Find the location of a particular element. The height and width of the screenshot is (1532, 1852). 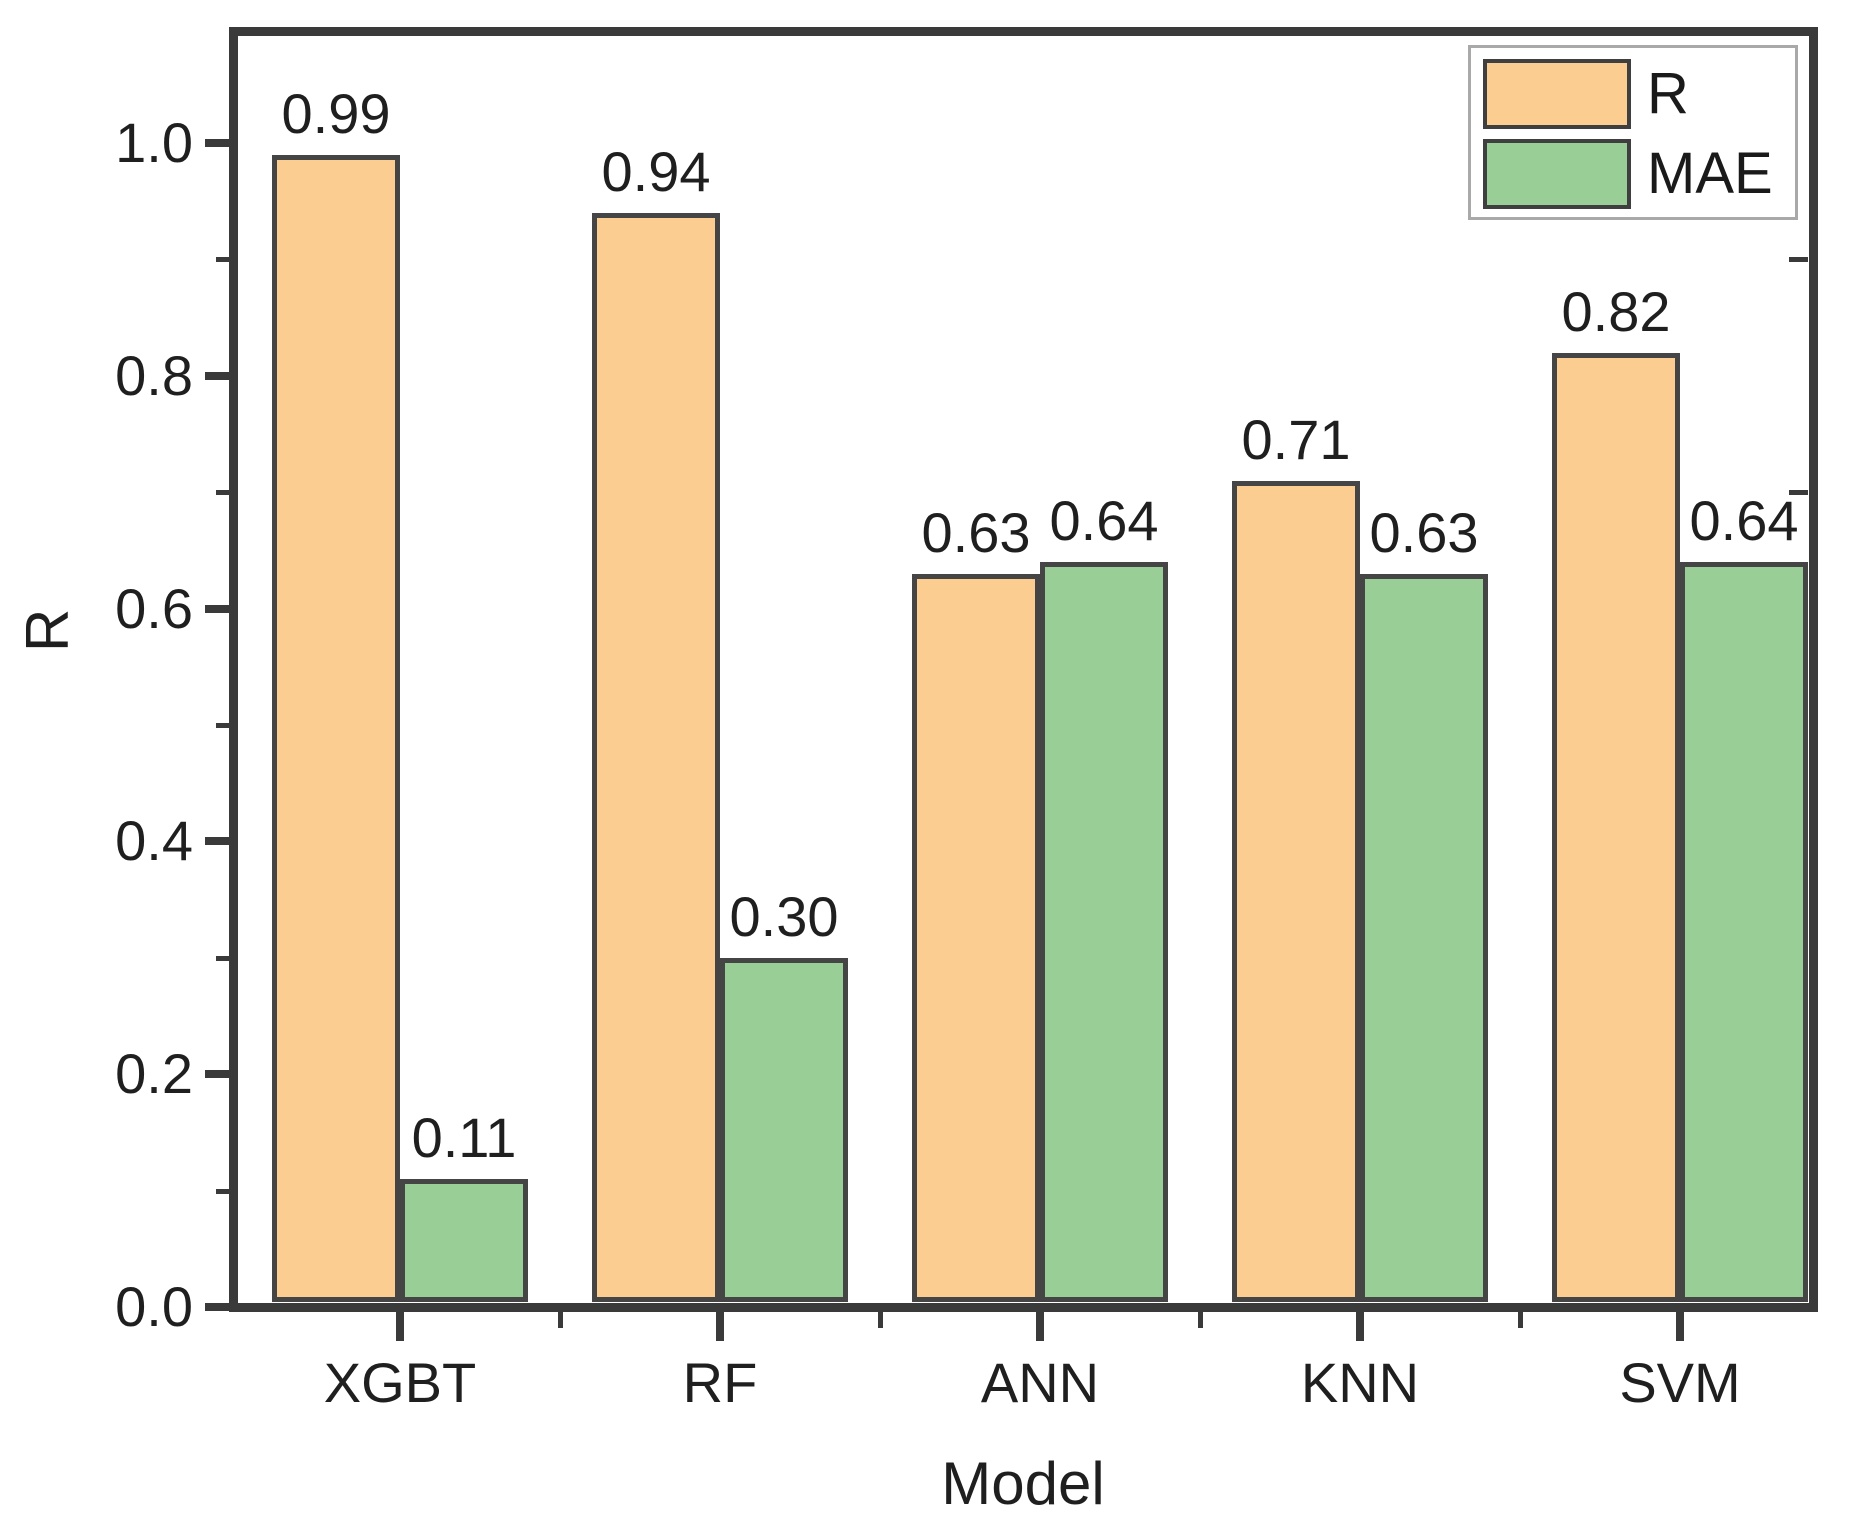

y-tick-label: 0.6 is located at coordinates (154, 608).